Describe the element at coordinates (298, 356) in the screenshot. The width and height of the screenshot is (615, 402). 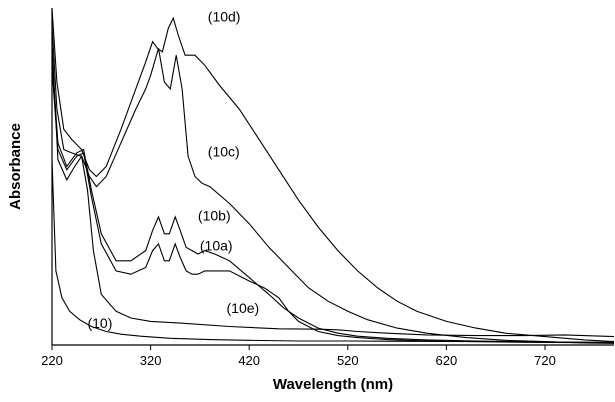
I see `x-ticks: 220 320 420 520 620 720` at that location.